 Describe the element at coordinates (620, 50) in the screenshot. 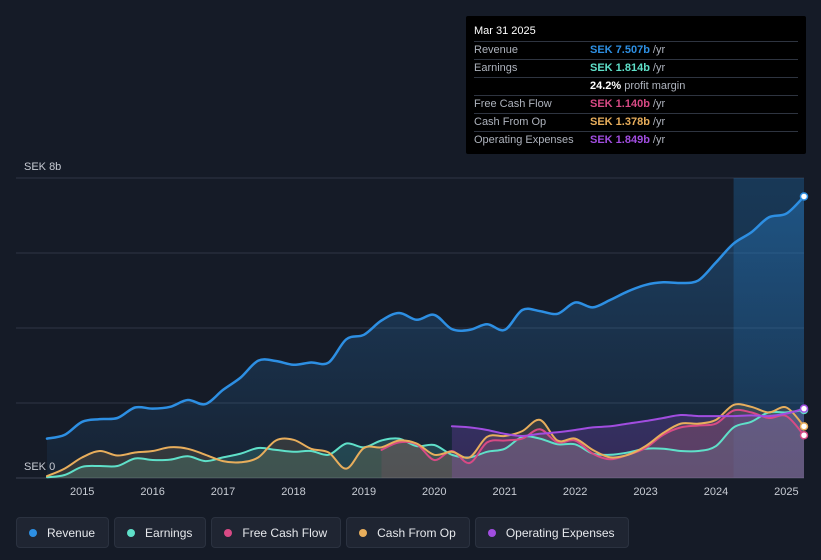

I see `tooltip-value: SEK 7.507b` at that location.